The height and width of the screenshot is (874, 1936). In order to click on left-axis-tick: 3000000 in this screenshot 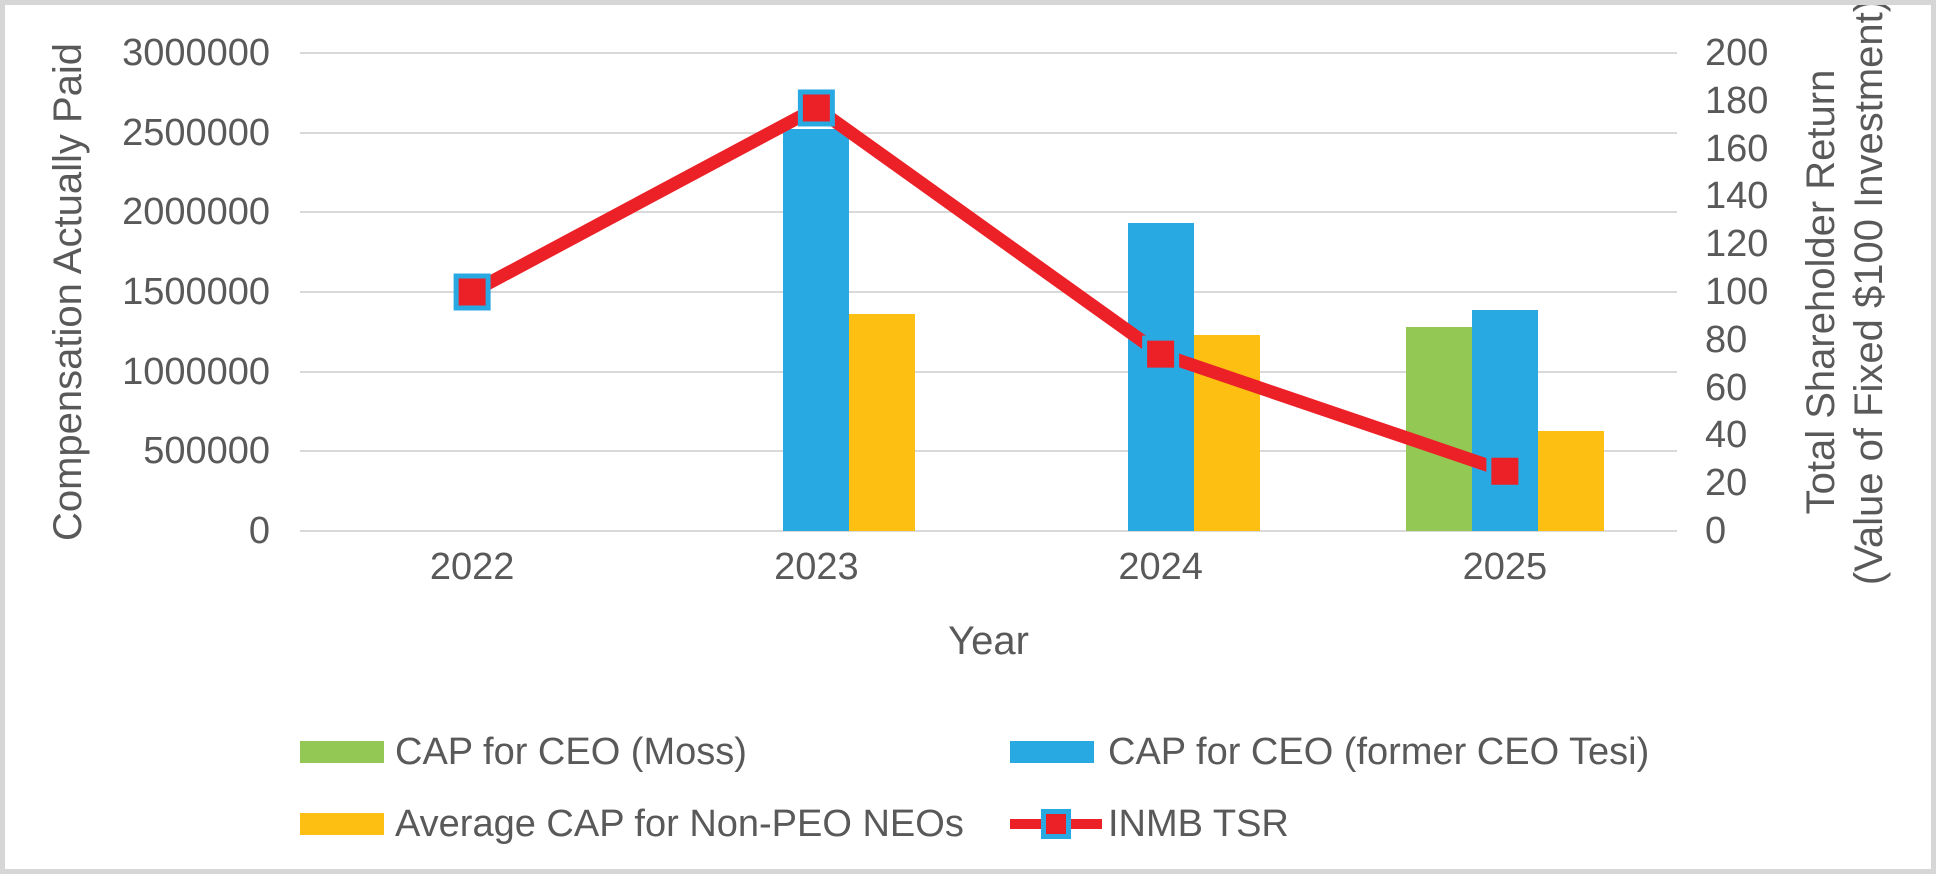, I will do `click(196, 53)`.